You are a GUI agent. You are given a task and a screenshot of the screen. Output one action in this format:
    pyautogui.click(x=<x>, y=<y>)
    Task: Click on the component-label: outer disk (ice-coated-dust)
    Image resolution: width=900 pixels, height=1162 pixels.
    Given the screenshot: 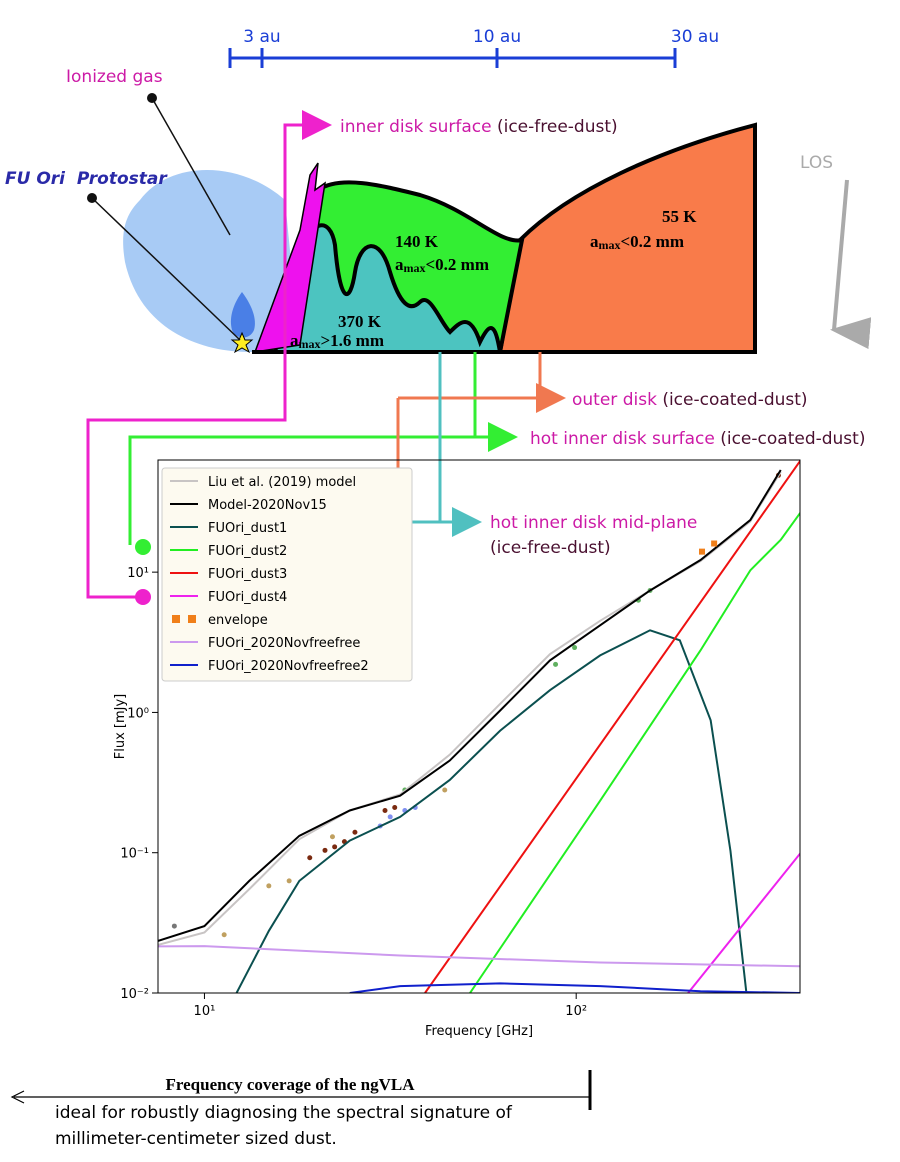 What is the action you would take?
    pyautogui.click(x=690, y=400)
    